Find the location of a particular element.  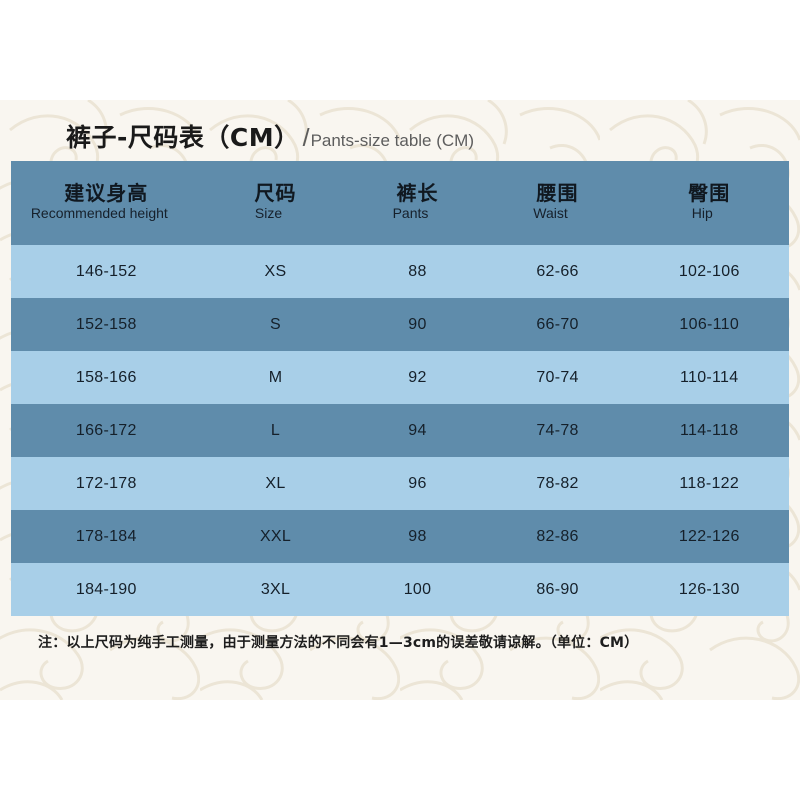

cell-size: XXL is located at coordinates (275, 536).